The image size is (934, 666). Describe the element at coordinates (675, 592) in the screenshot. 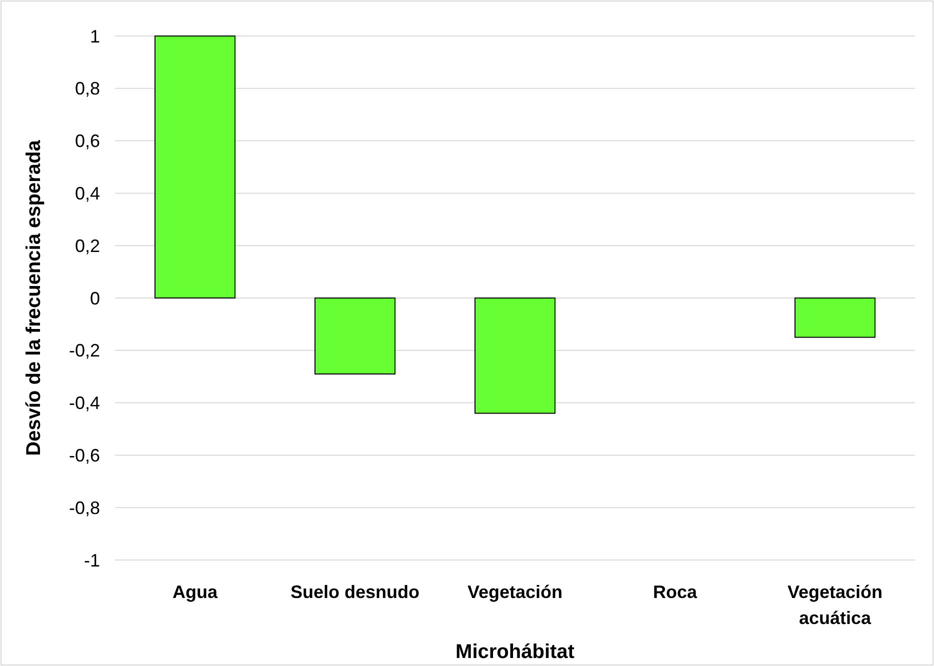

I see `x-tick-label: Roca` at that location.